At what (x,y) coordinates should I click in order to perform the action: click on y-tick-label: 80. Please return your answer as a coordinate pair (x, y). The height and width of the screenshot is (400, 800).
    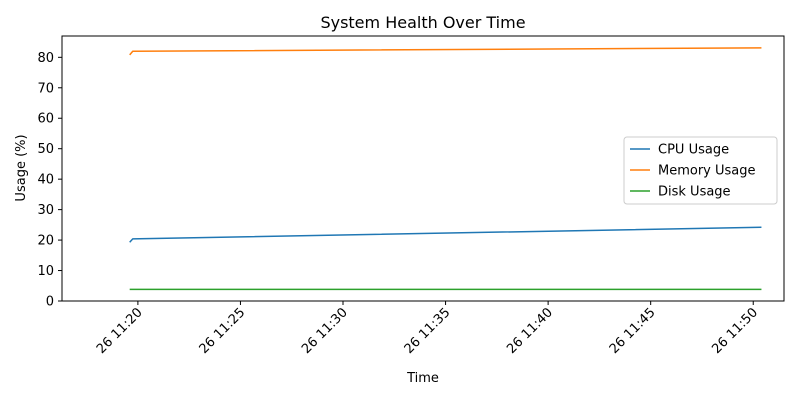
    Looking at the image, I should click on (45, 58).